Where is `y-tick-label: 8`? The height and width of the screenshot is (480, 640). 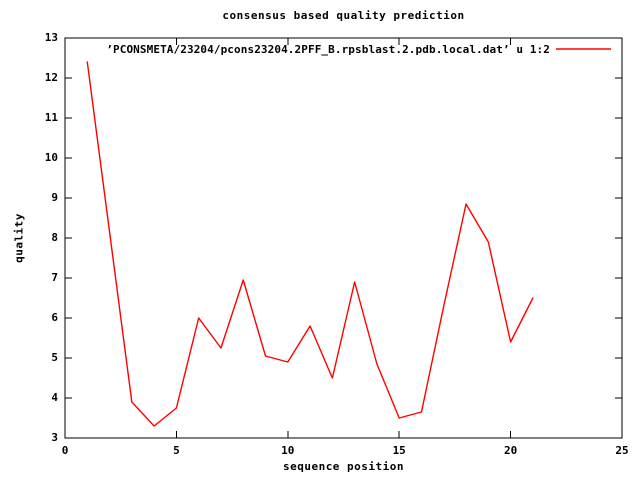 y-tick-label: 8 is located at coordinates (54, 237).